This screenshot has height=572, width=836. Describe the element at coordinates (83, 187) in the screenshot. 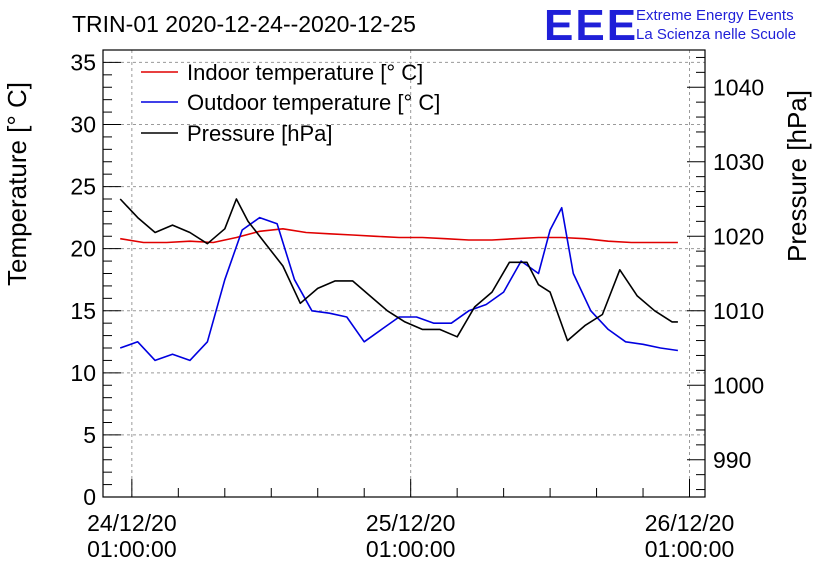

I see `y-tick-label: 25` at that location.